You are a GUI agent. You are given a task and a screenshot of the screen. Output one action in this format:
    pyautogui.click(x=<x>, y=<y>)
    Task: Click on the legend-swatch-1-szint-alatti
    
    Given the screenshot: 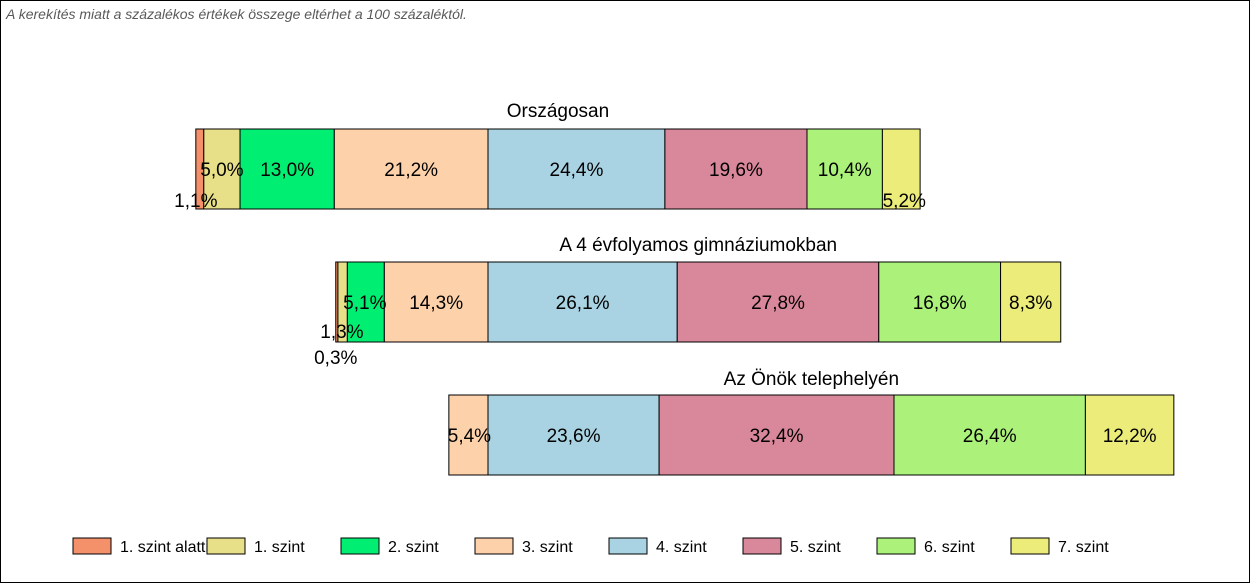 What is the action you would take?
    pyautogui.click(x=92, y=546)
    